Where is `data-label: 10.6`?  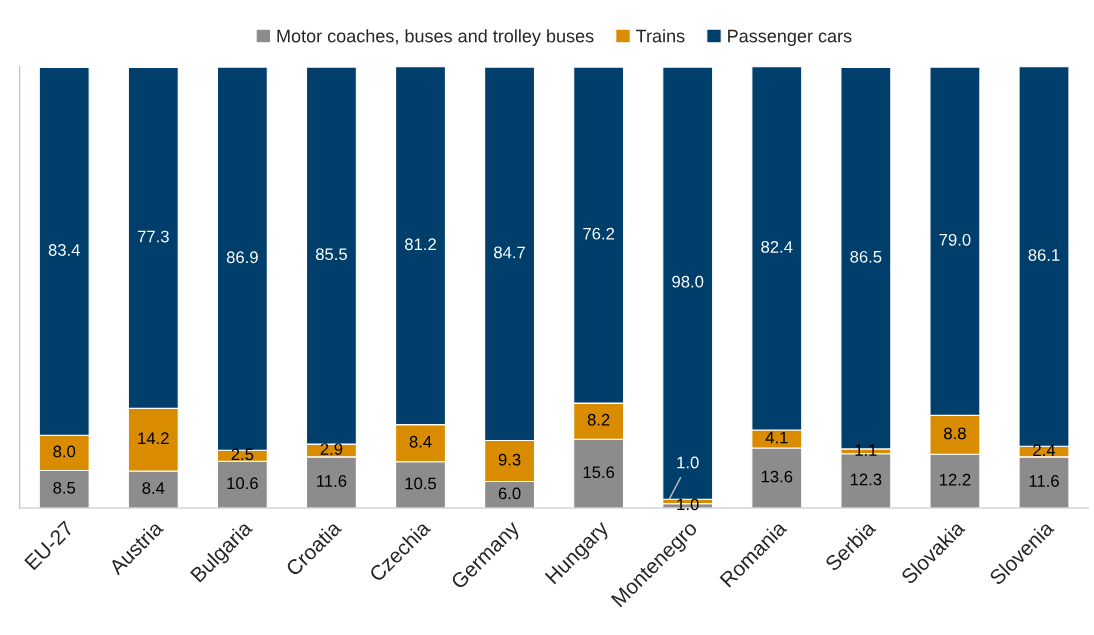 data-label: 10.6 is located at coordinates (242, 483).